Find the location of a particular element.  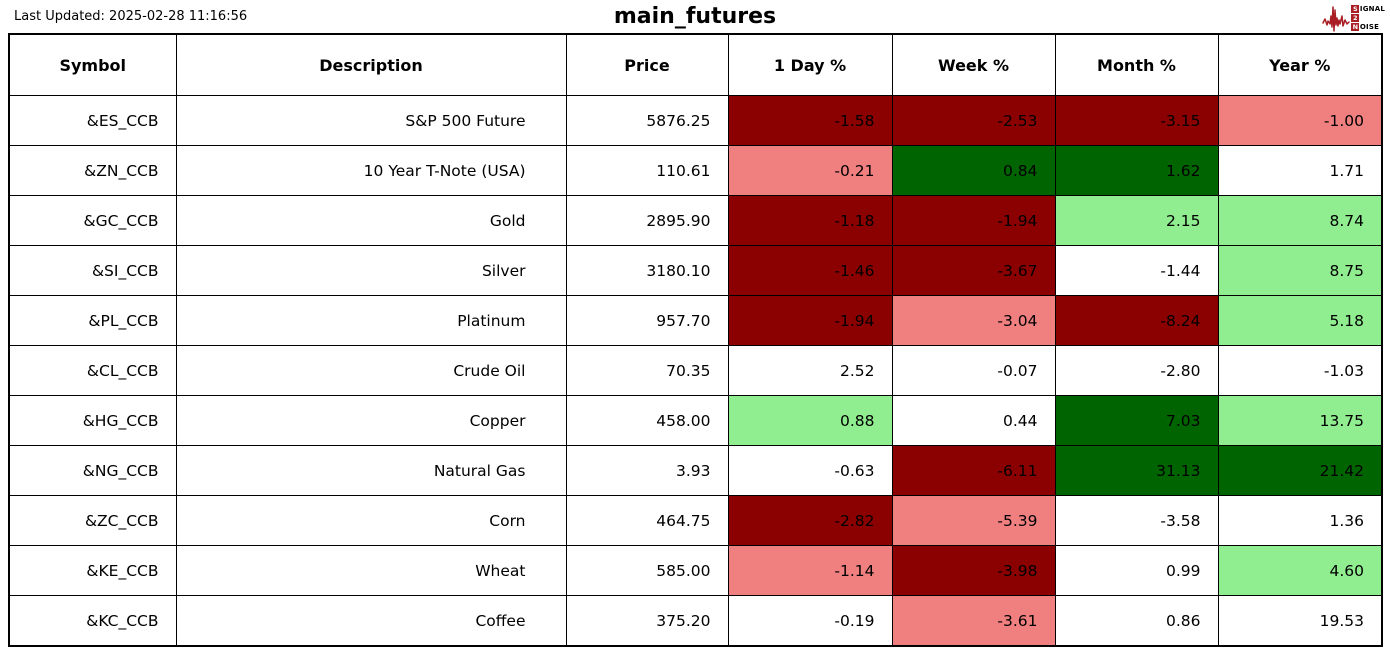

pct-cell: -1.03 is located at coordinates (1300, 370).